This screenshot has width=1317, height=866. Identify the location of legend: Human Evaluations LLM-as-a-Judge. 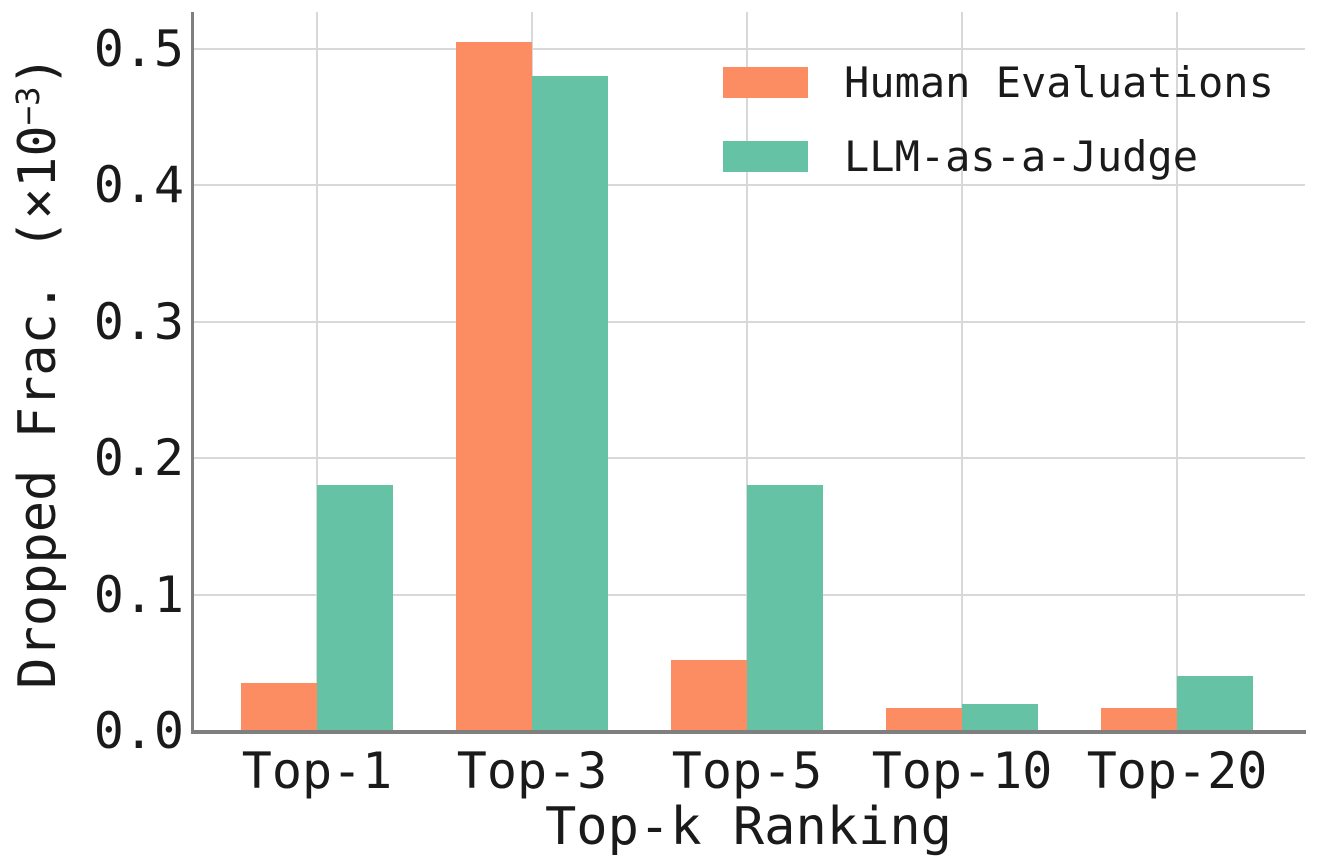
(998, 130).